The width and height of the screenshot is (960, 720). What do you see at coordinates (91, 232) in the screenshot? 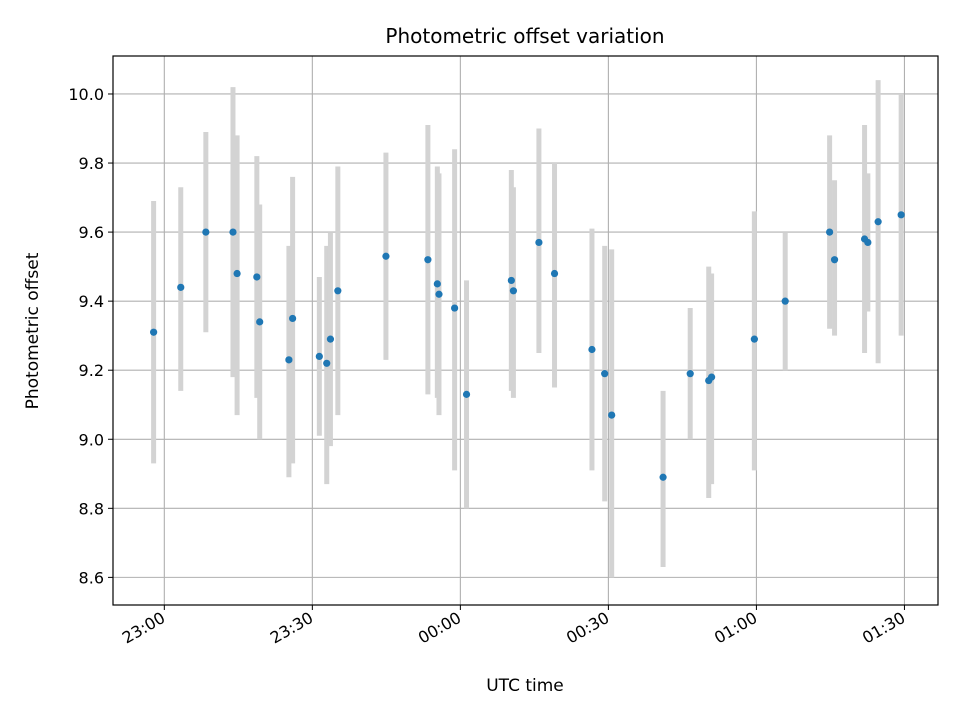
I see `y-tick-label: 9.6` at bounding box center [91, 232].